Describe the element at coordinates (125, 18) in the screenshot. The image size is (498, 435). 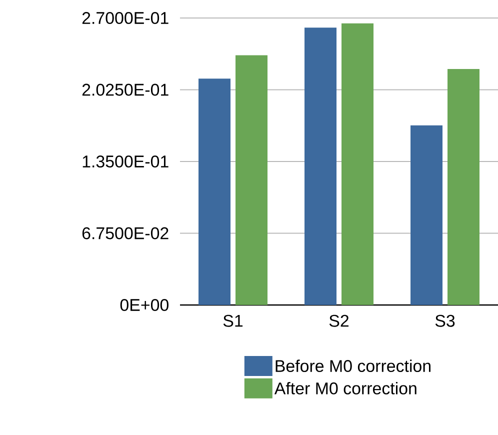
I see `y-tick-label: 2.7000E-01` at that location.